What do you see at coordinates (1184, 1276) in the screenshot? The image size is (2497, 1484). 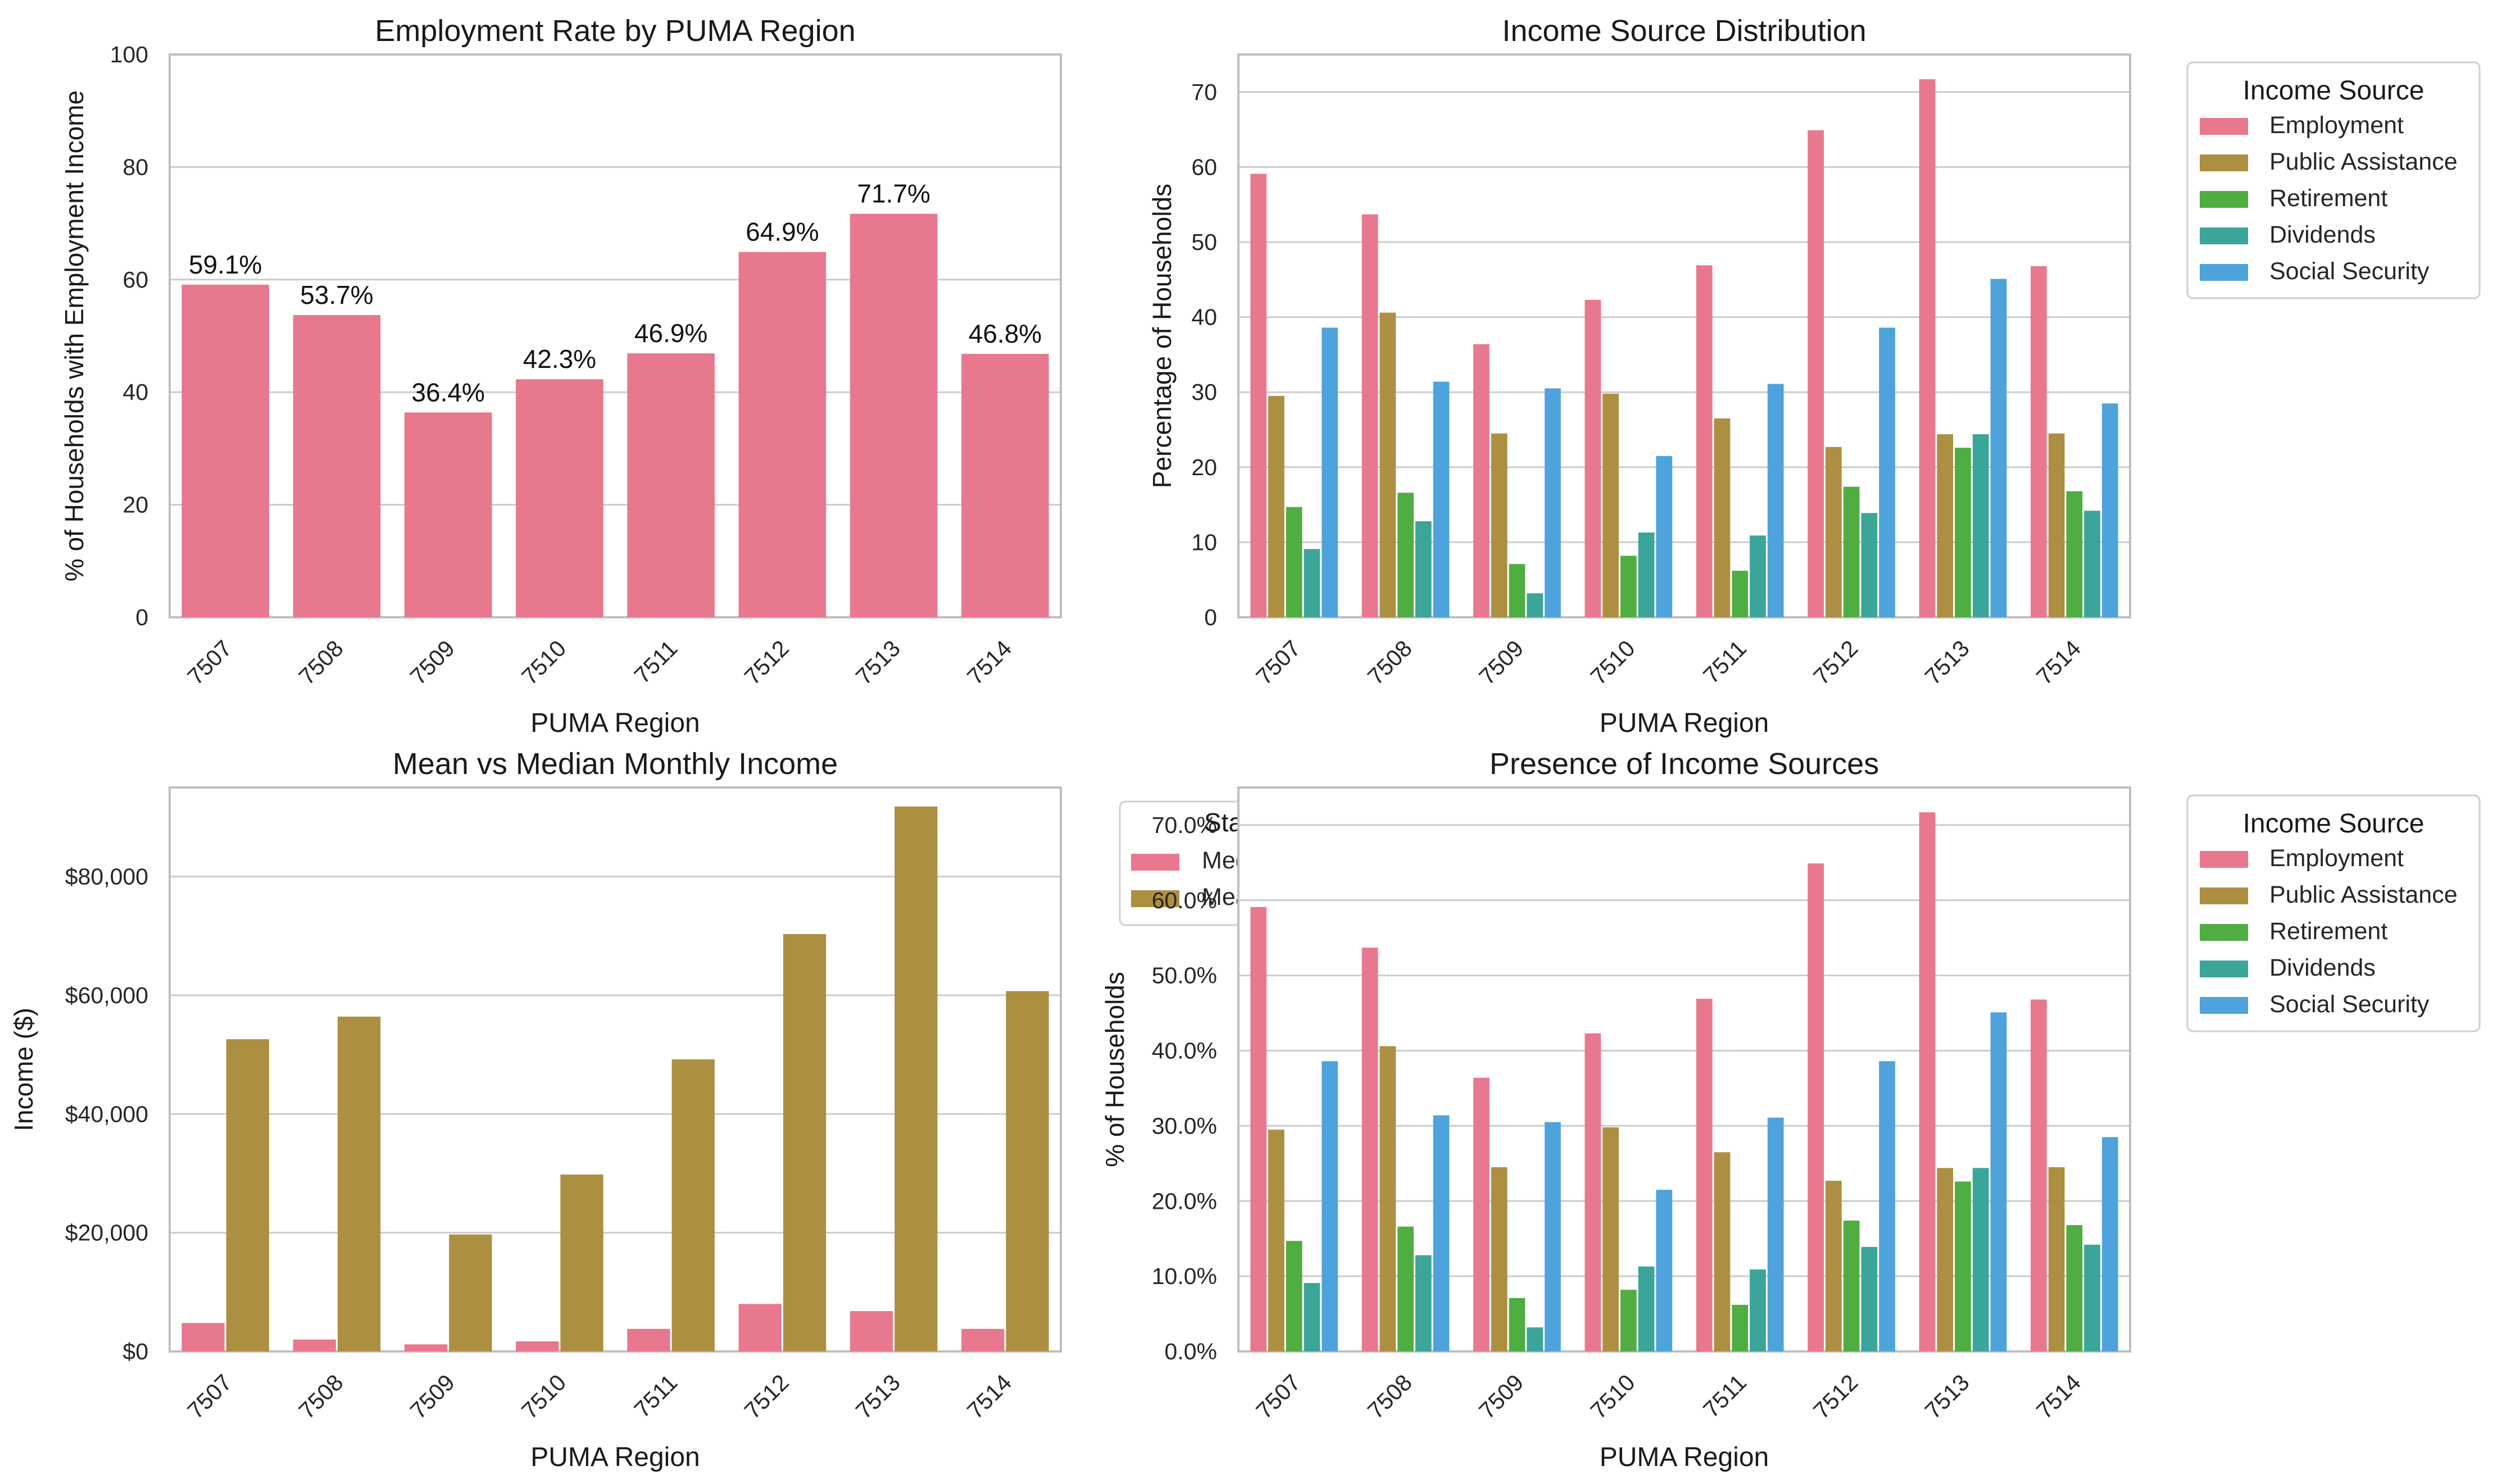 I see `y-tick-label: 10.0%` at bounding box center [1184, 1276].